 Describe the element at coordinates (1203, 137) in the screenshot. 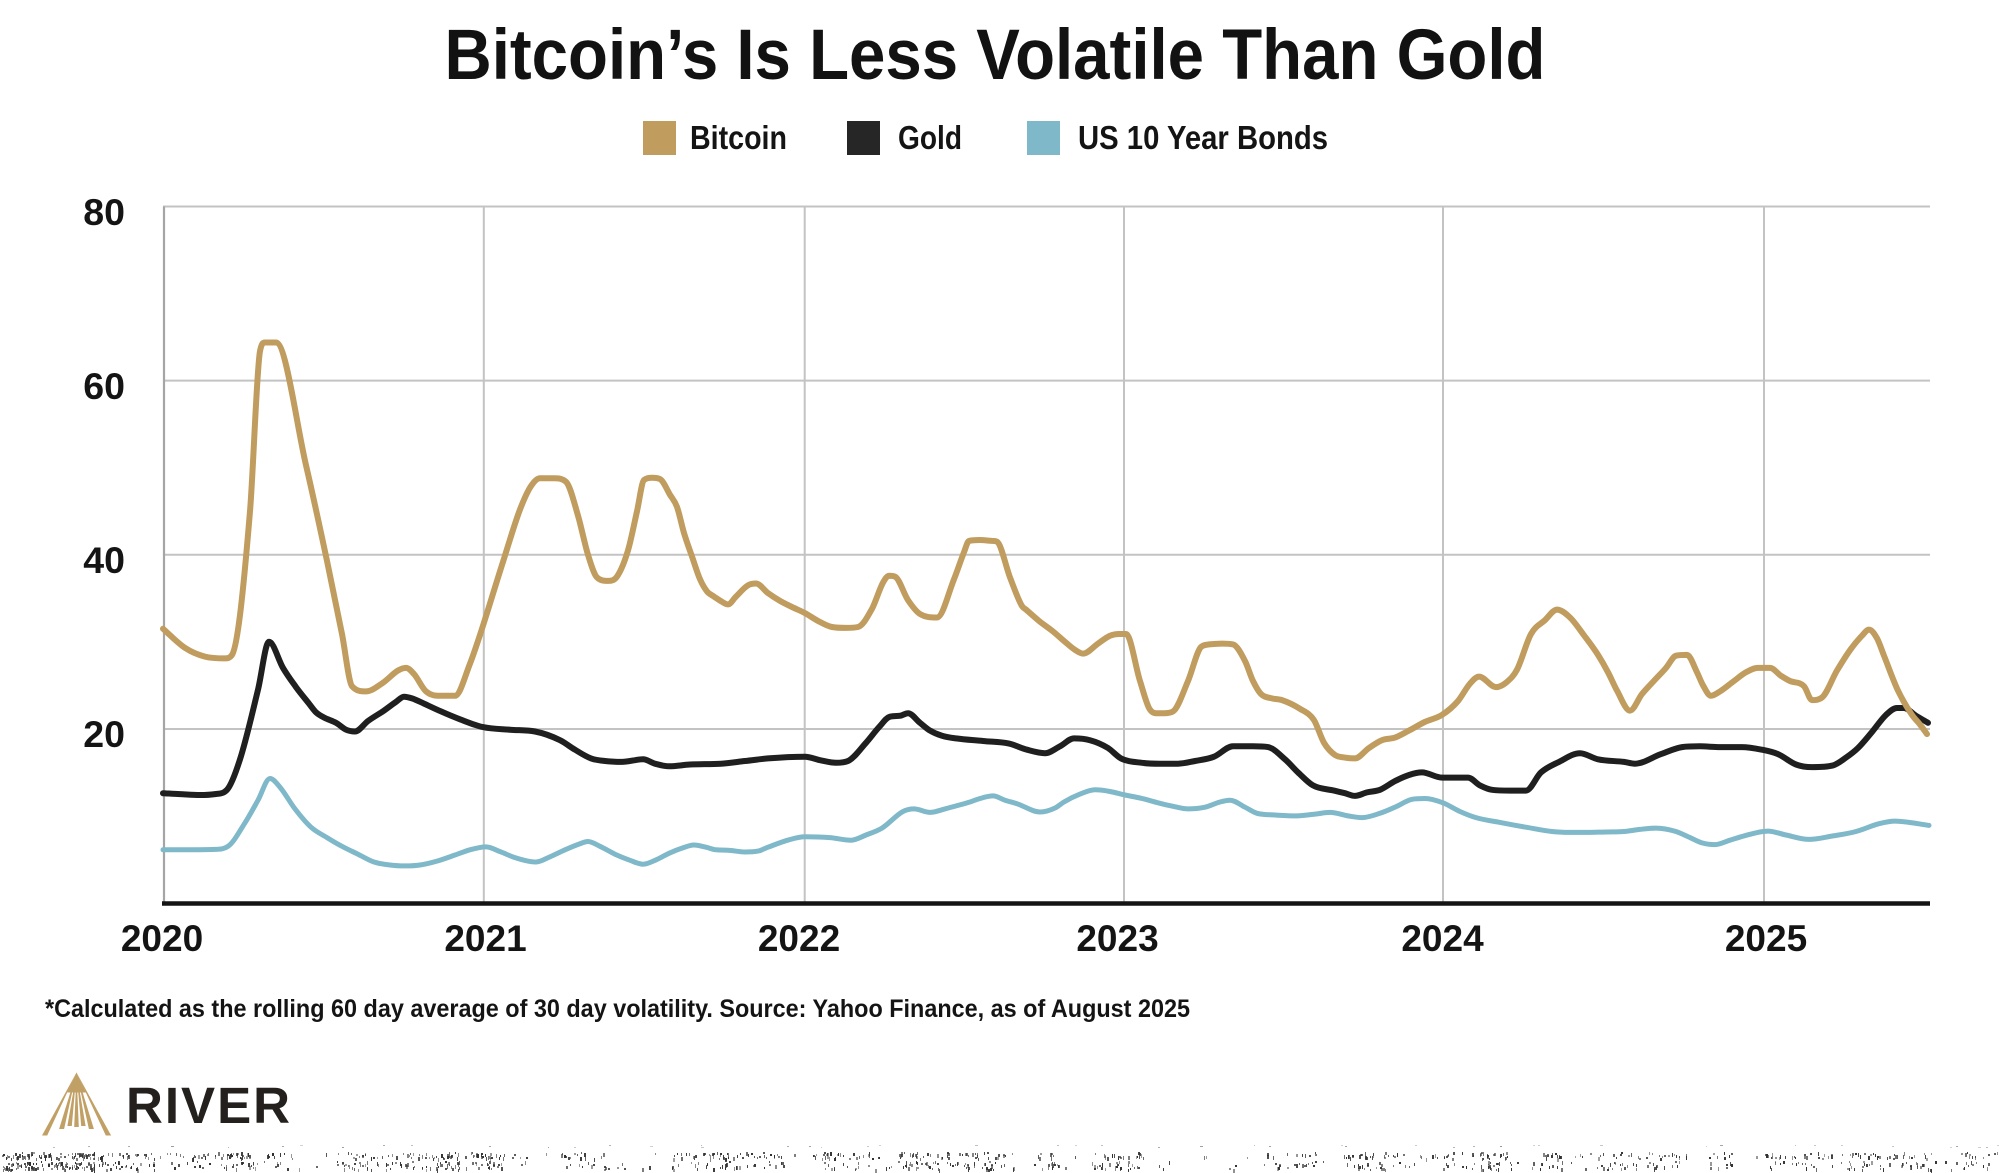

I see `svg-text: US 10 Year Bonds` at that location.